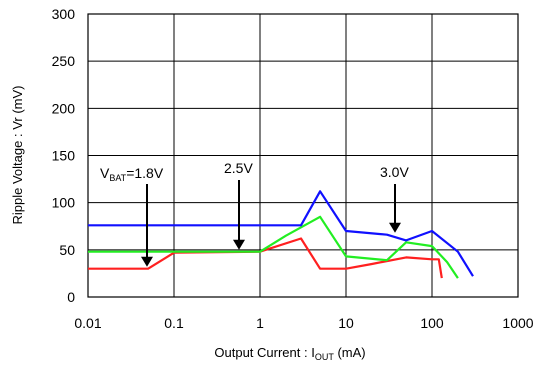 Image resolution: width=539 pixels, height=367 pixels. Describe the element at coordinates (174, 323) in the screenshot. I see `x-tick-label-1: 0.1` at that location.